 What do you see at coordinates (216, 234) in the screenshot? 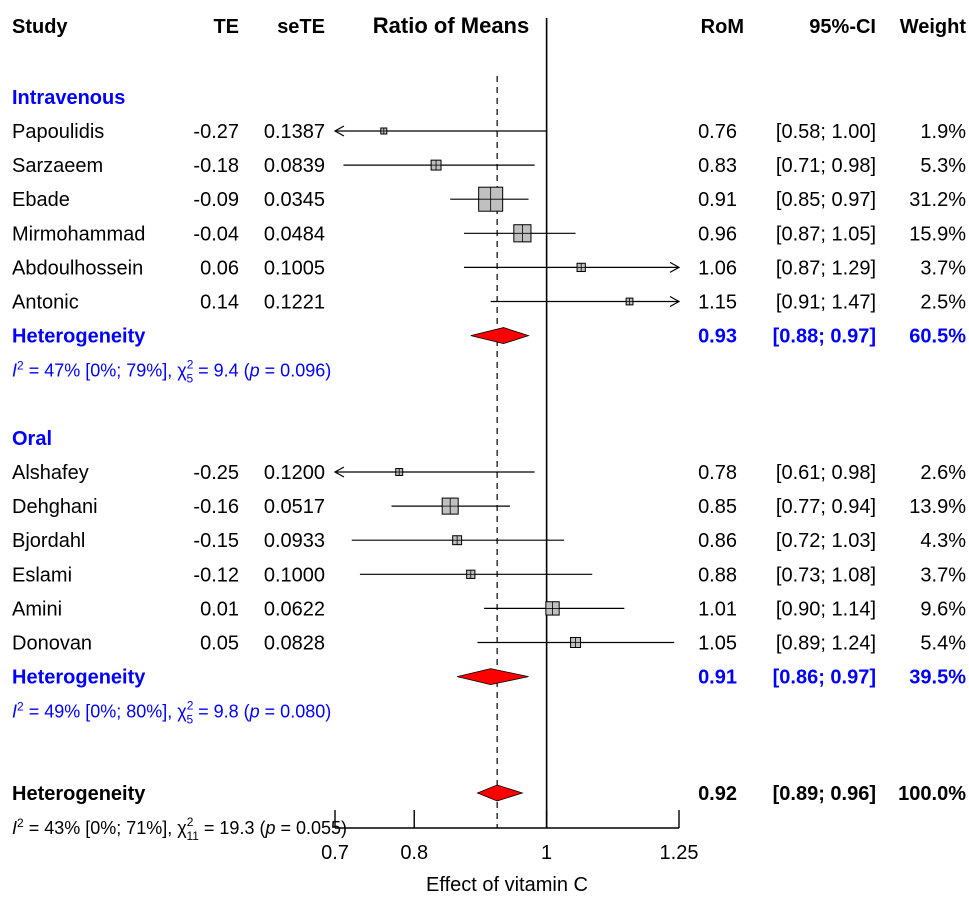
I see `study-te: -0.04` at bounding box center [216, 234].